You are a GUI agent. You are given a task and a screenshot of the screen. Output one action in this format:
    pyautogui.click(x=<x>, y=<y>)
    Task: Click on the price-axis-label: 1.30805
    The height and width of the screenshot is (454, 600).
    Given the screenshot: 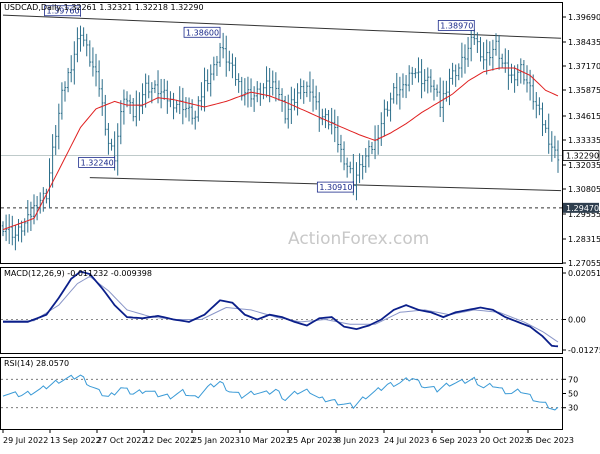 What is the action you would take?
    pyautogui.click(x=584, y=189)
    